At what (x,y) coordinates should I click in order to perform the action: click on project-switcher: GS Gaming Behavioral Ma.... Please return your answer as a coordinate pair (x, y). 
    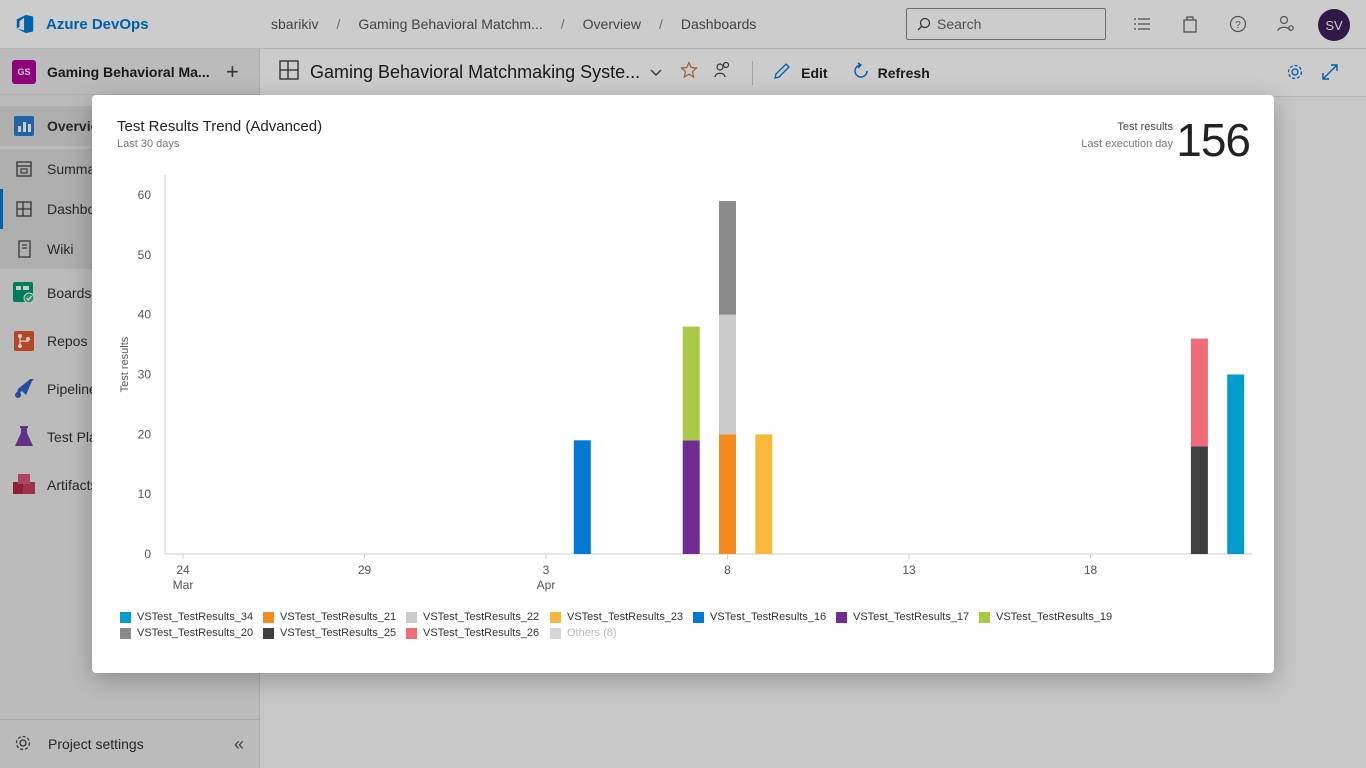
    Looking at the image, I should click on (129, 72).